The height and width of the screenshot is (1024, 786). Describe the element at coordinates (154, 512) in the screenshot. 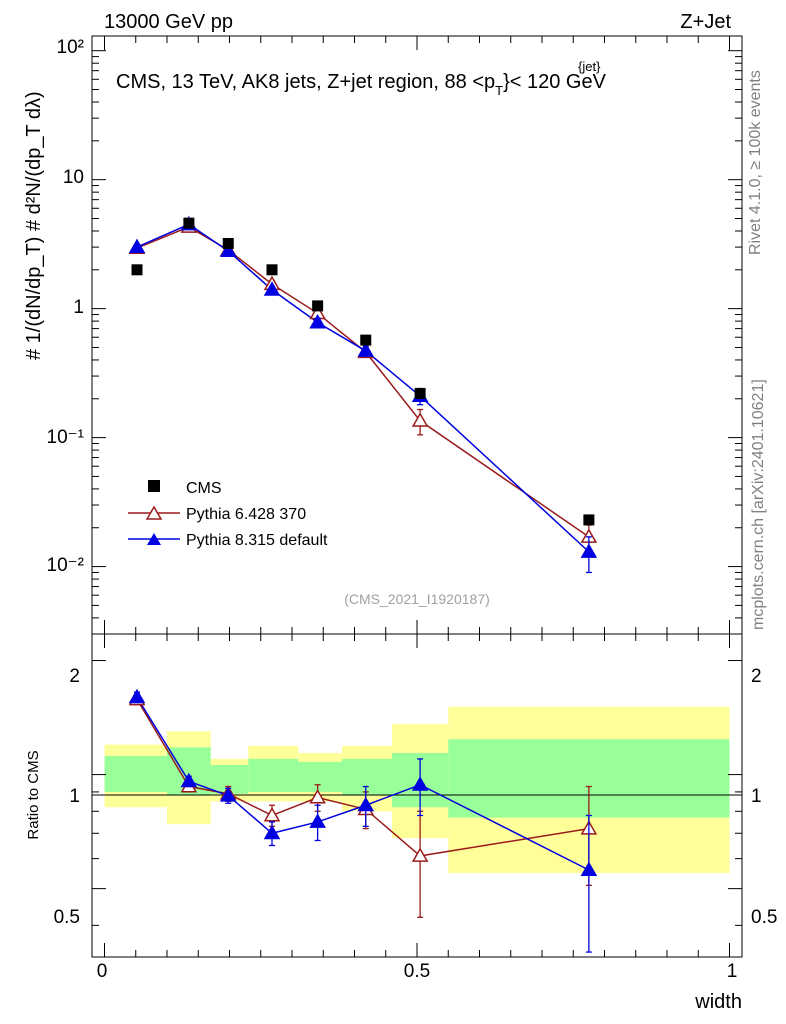

I see `legend-marker-py6` at that location.